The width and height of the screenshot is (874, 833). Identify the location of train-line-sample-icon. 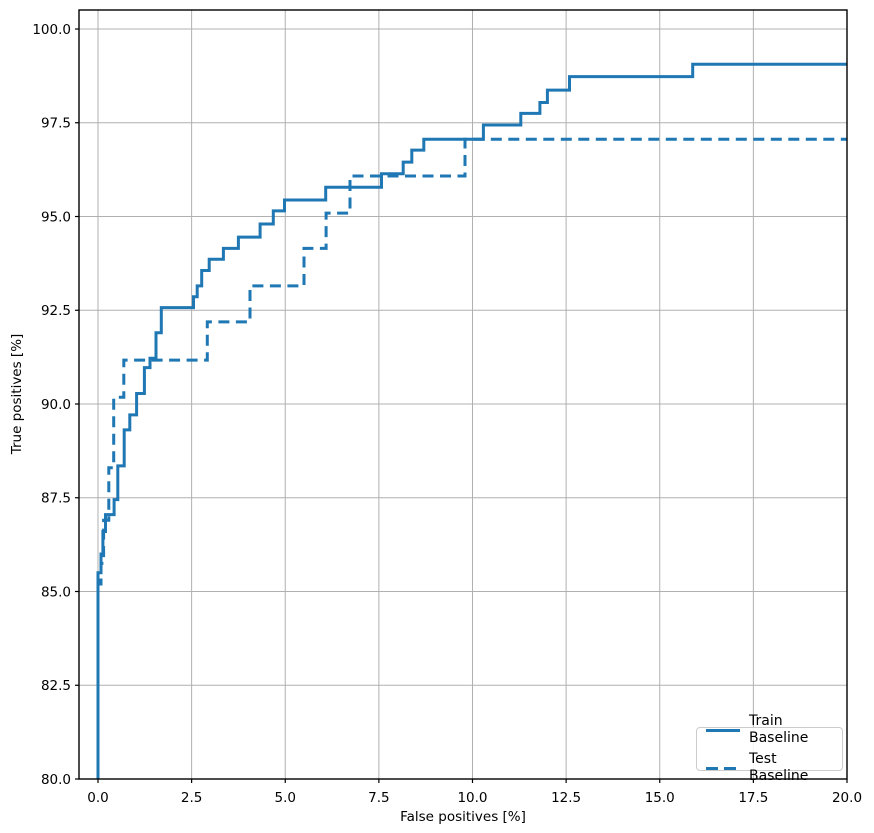
(723, 730).